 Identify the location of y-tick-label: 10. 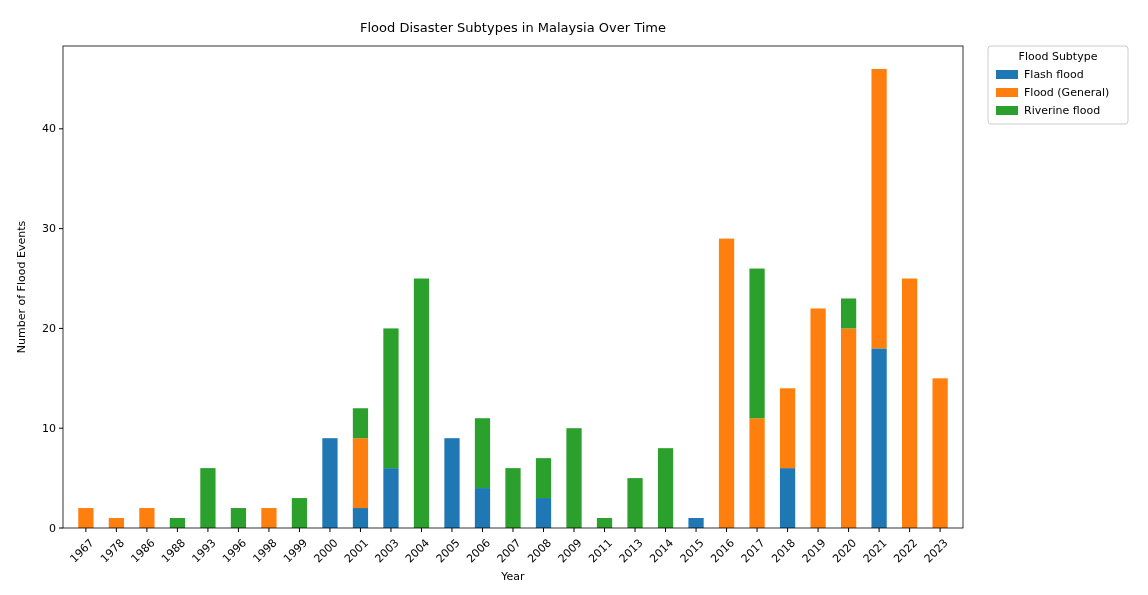
(49, 428).